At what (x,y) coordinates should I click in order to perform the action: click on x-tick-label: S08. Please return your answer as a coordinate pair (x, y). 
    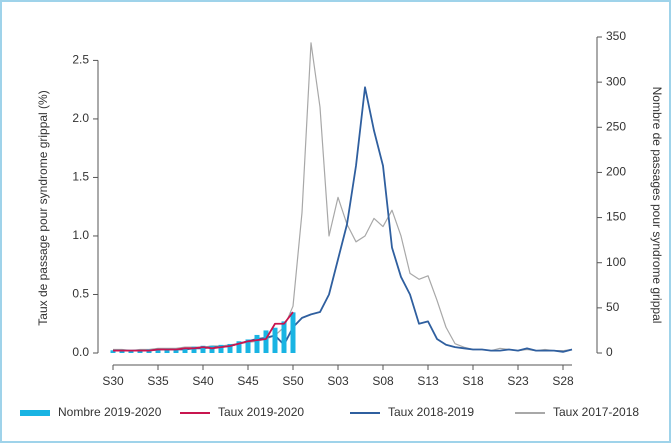
    Looking at the image, I should click on (383, 381).